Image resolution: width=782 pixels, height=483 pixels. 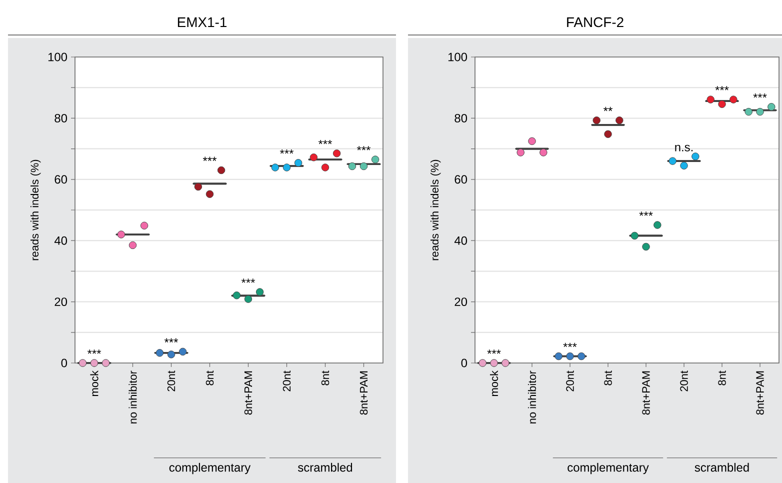 What do you see at coordinates (595, 22) in the screenshot?
I see `chart-title: FANCF-2` at bounding box center [595, 22].